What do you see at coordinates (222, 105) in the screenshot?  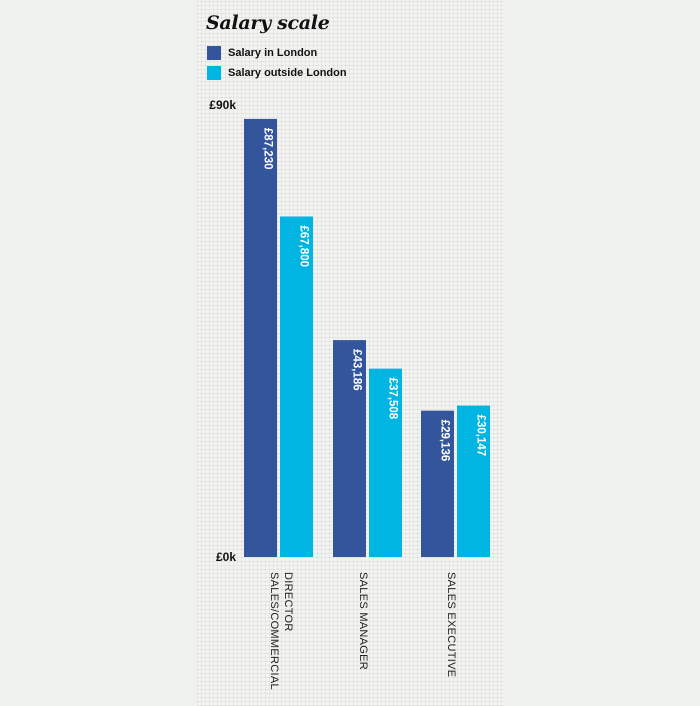 I see `y-tick-label: £90k` at bounding box center [222, 105].